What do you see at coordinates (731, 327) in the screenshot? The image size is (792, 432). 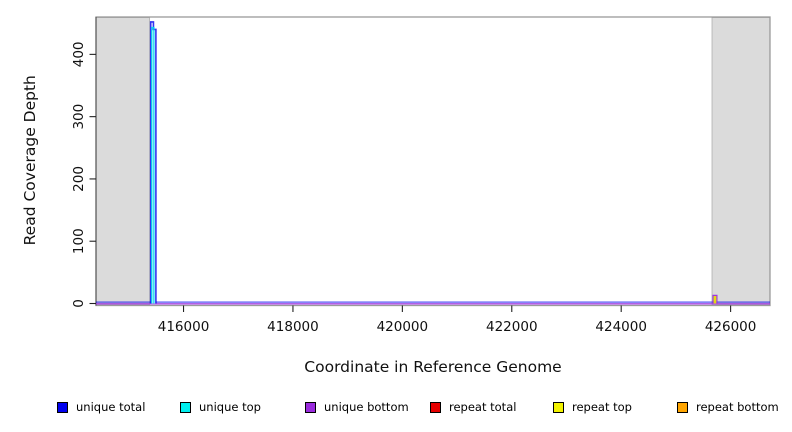 I see `x-tick-label: 426000` at bounding box center [731, 327].